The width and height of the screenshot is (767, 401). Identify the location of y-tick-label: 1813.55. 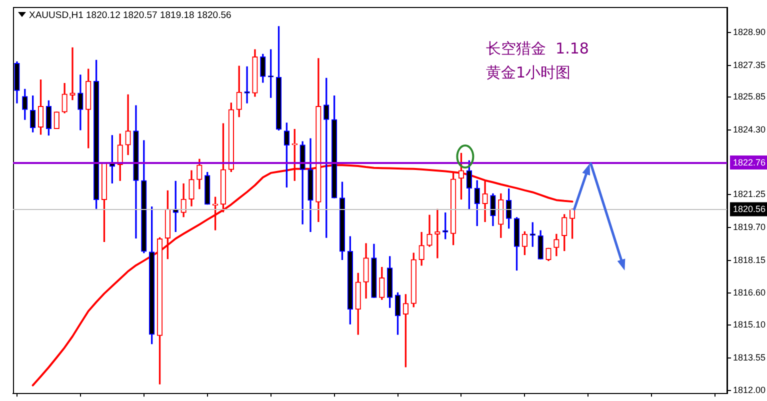
(749, 357).